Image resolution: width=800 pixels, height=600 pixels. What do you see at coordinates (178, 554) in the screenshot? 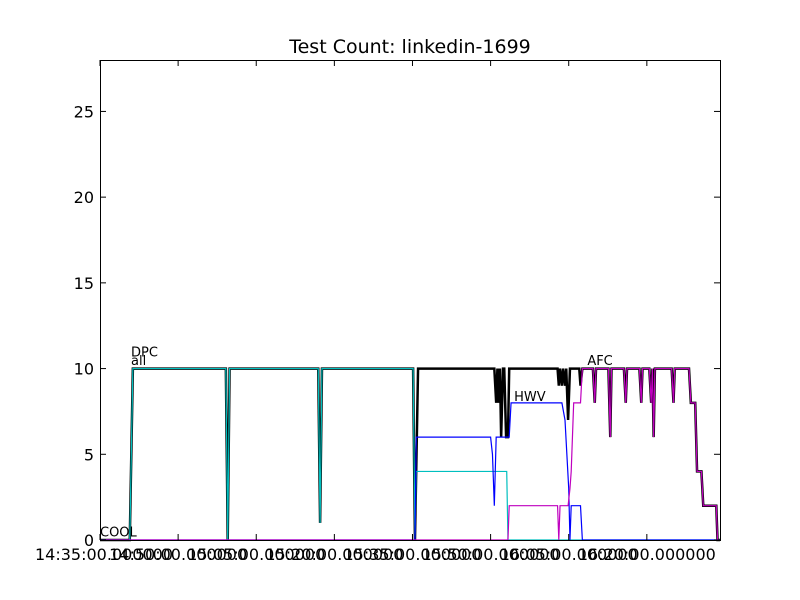
I see `x-tick-label: 14:50:00.000000` at bounding box center [178, 554].